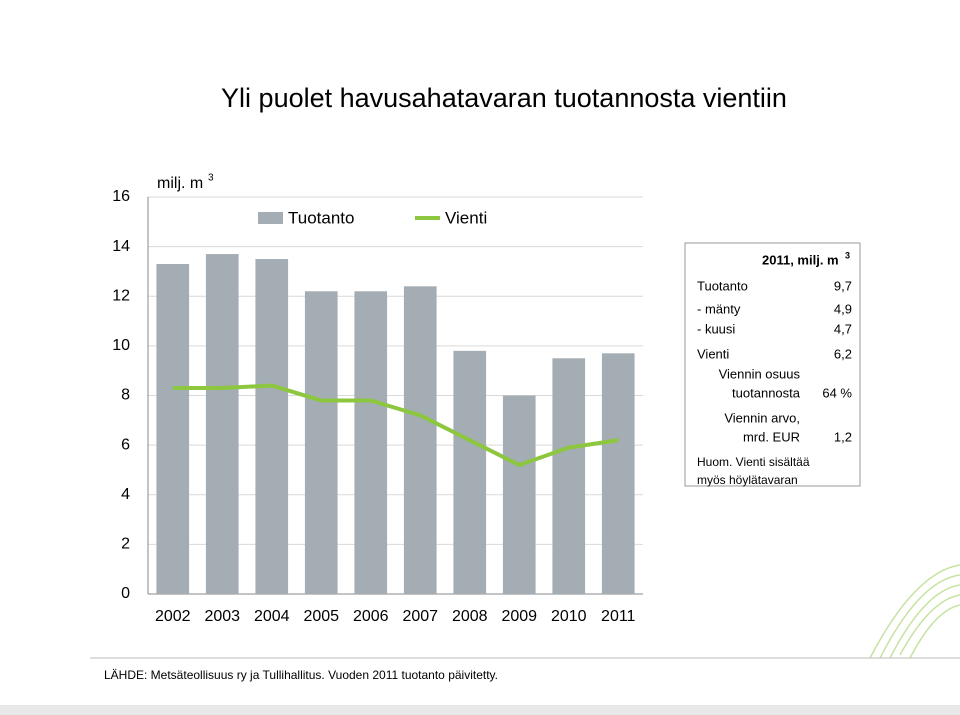 The height and width of the screenshot is (715, 960). What do you see at coordinates (371, 616) in the screenshot?
I see `x-tick-label: 2006` at bounding box center [371, 616].